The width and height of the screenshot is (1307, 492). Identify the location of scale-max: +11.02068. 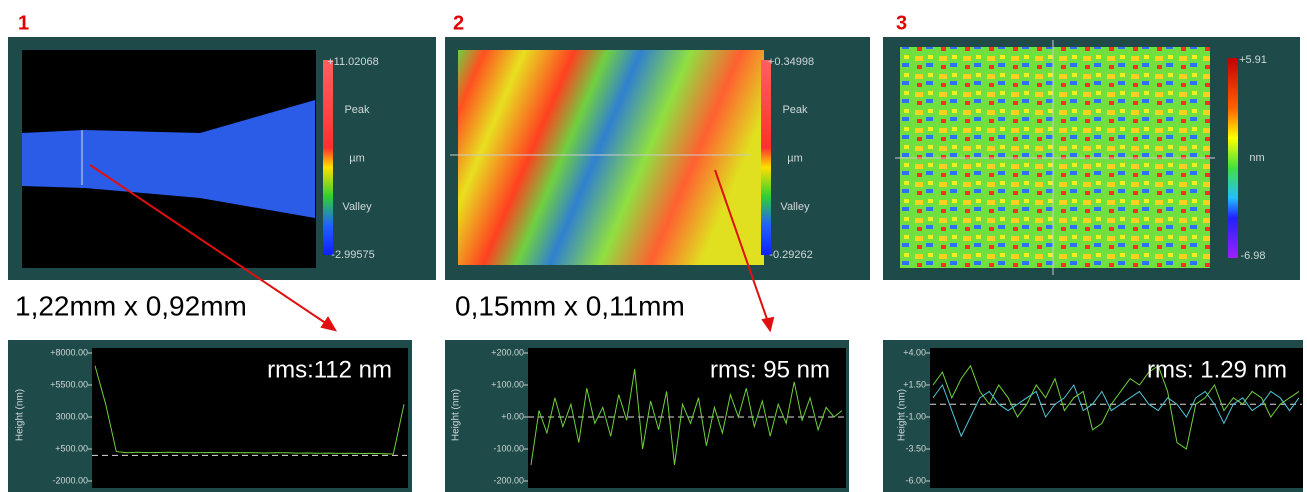
(353, 62).